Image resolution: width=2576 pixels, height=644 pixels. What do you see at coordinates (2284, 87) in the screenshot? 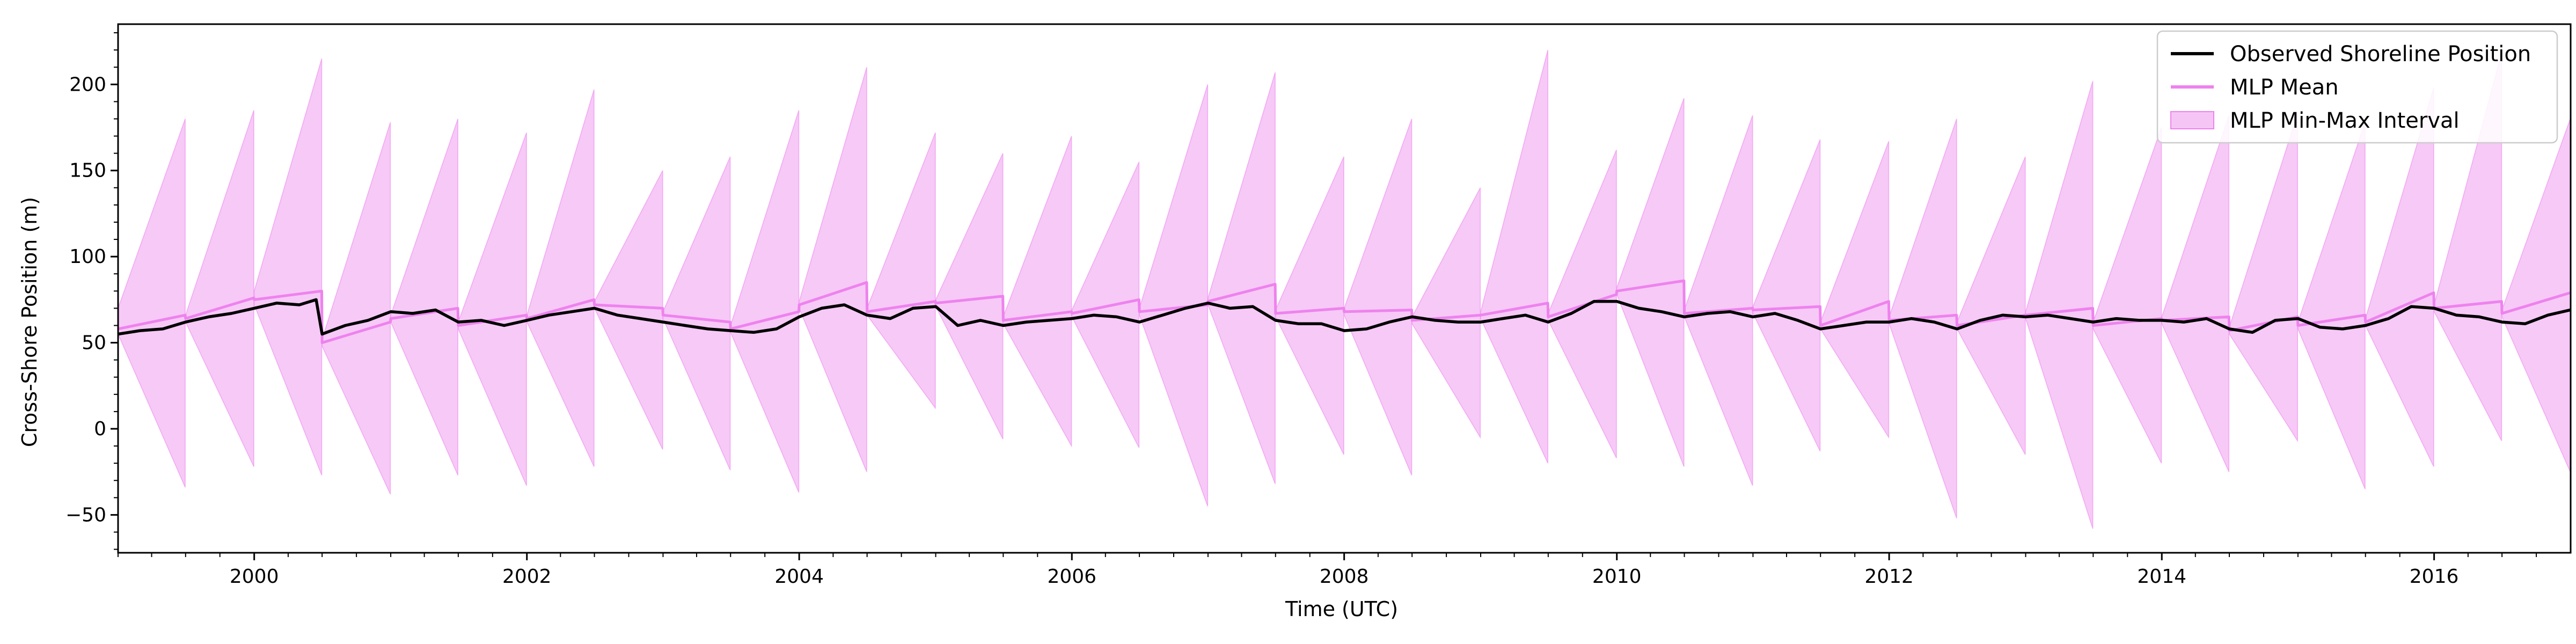
I see `legend-label-mean: MLP Mean` at bounding box center [2284, 87].